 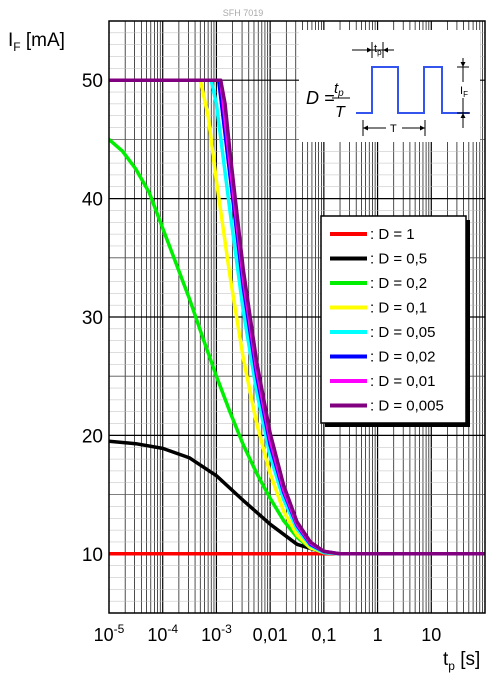 What do you see at coordinates (216, 633) in the screenshot?
I see `x-tick-label: 10⁻³` at bounding box center [216, 633].